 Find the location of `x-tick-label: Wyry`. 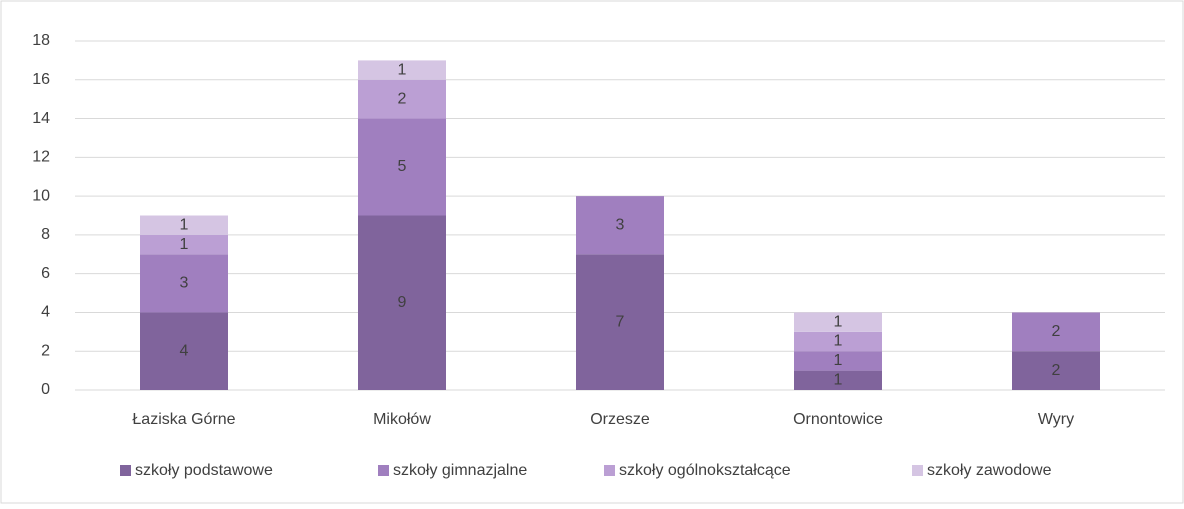

x-tick-label: Wyry is located at coordinates (1056, 419).